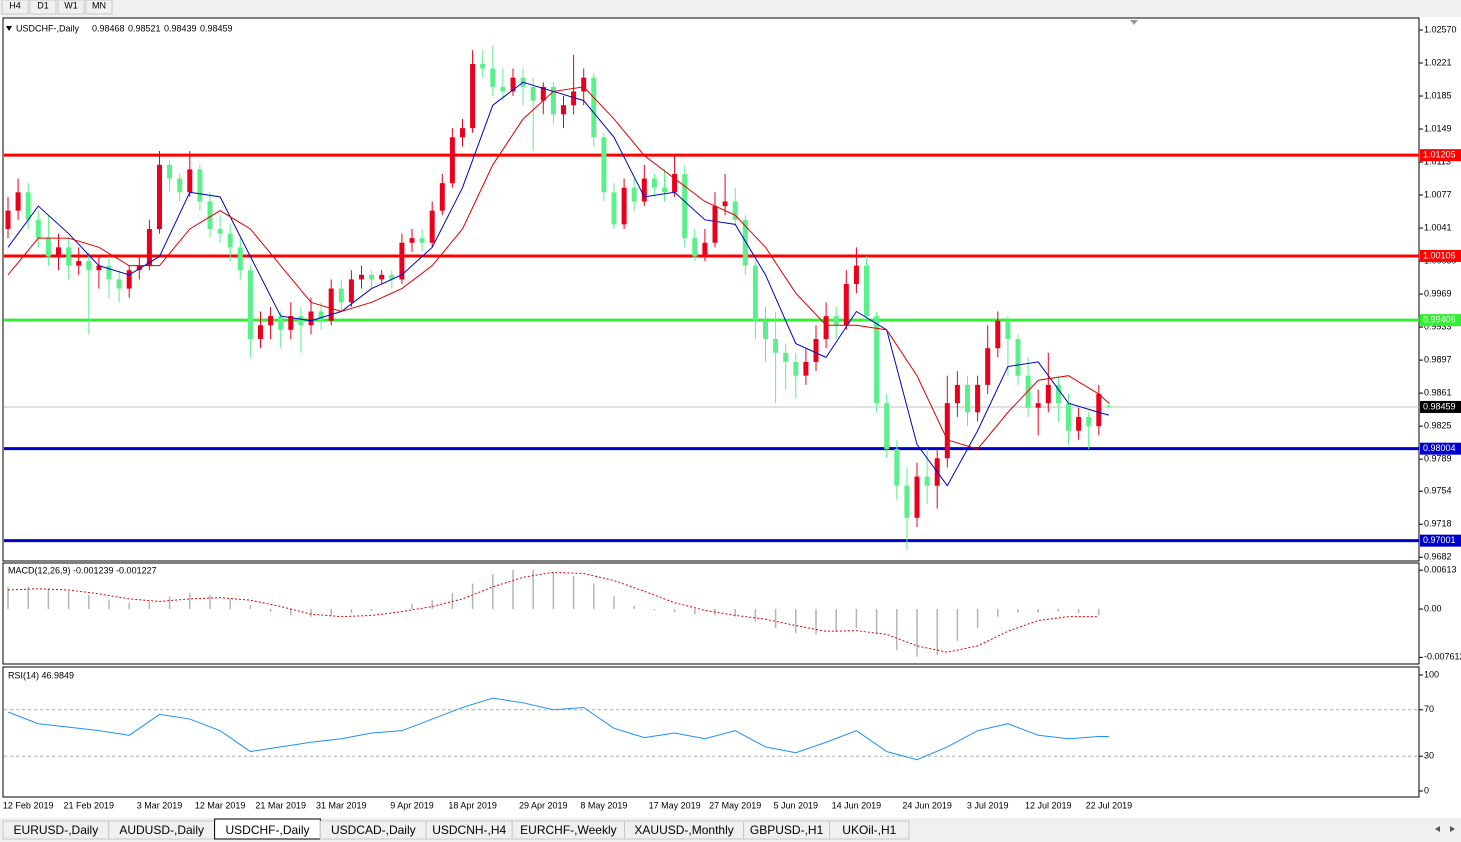 The width and height of the screenshot is (1461, 842). What do you see at coordinates (1429, 709) in the screenshot?
I see `y-tick-label: 70` at bounding box center [1429, 709].